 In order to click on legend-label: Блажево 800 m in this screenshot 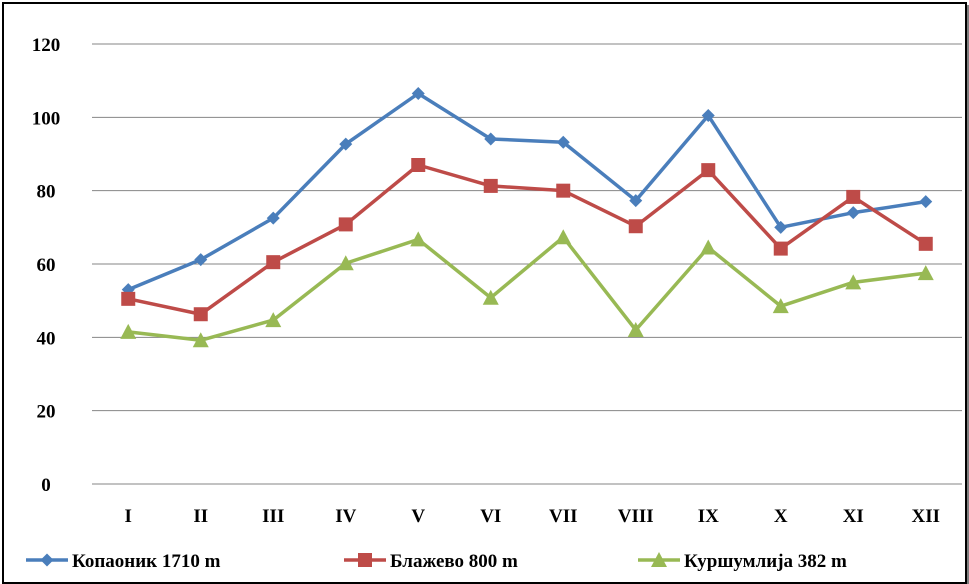, I will do `click(454, 561)`.